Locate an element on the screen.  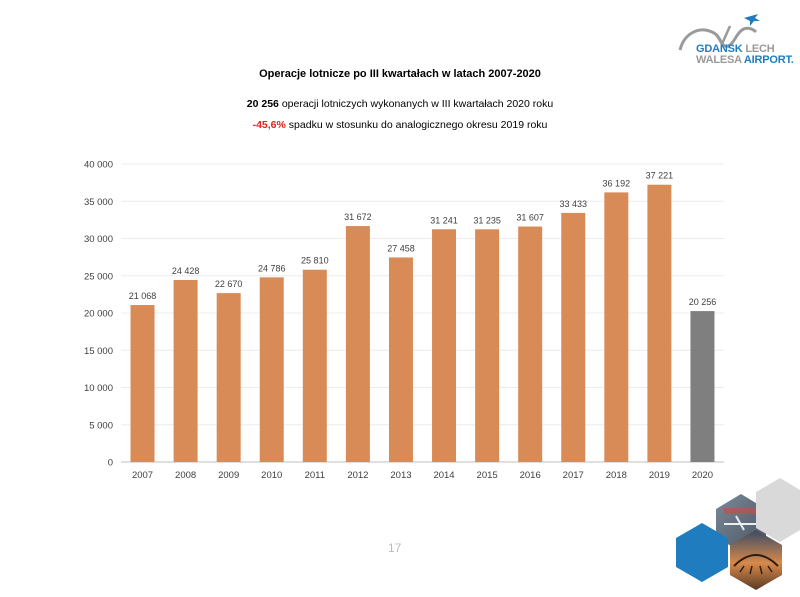
hexagon-blue is located at coordinates (702, 552).